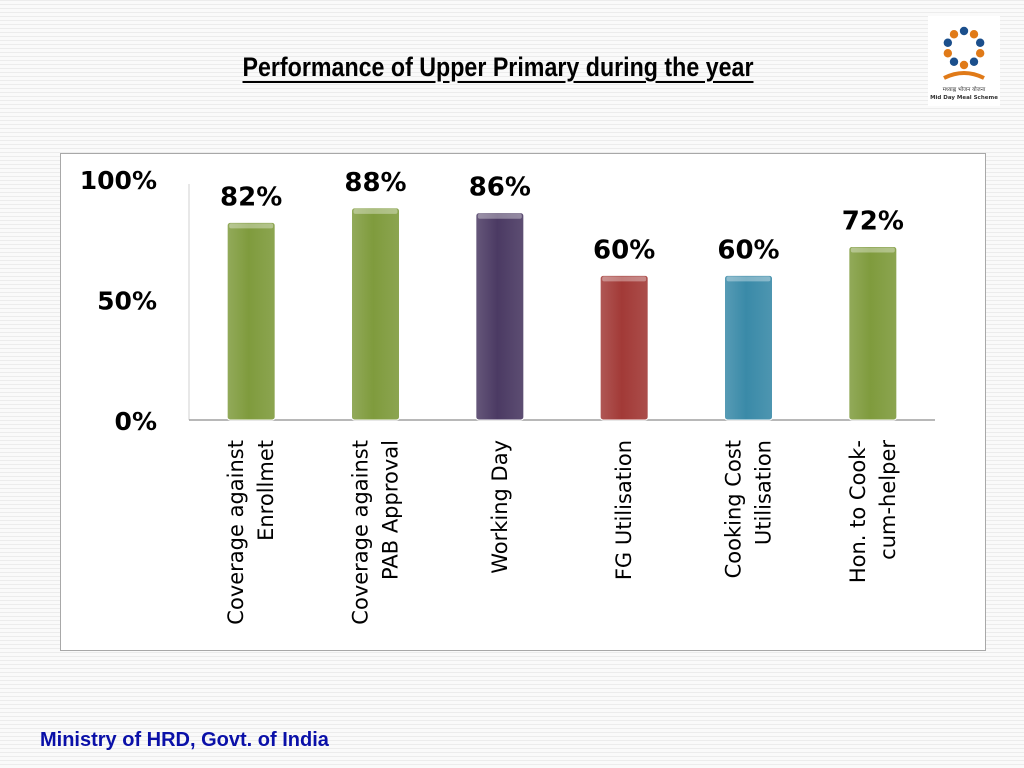 The height and width of the screenshot is (768, 1024). I want to click on y-tick-label: 100%, so click(118, 180).